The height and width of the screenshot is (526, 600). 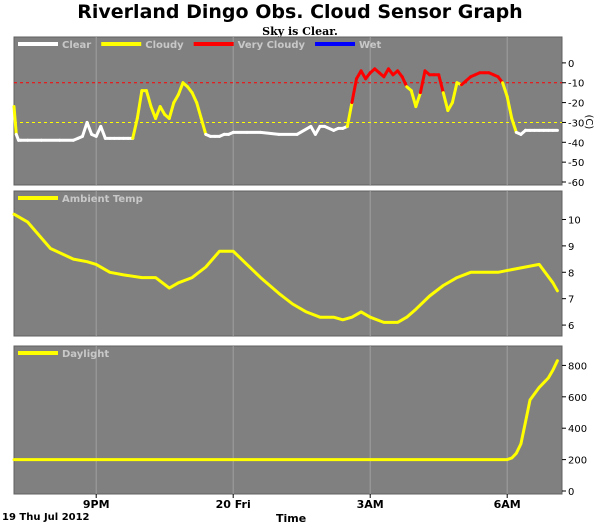 What do you see at coordinates (291, 518) in the screenshot?
I see `x-axis-label: Time` at bounding box center [291, 518].